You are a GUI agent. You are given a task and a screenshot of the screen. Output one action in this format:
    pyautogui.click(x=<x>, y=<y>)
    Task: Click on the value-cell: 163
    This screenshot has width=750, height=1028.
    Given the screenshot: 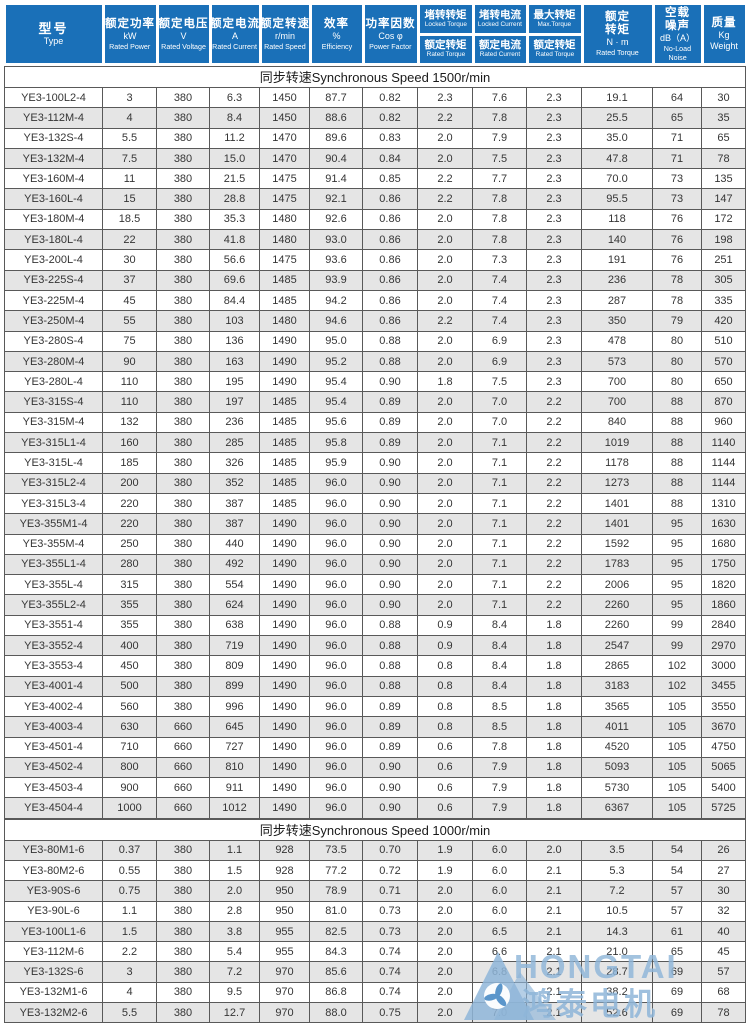 What is the action you would take?
    pyautogui.click(x=235, y=362)
    